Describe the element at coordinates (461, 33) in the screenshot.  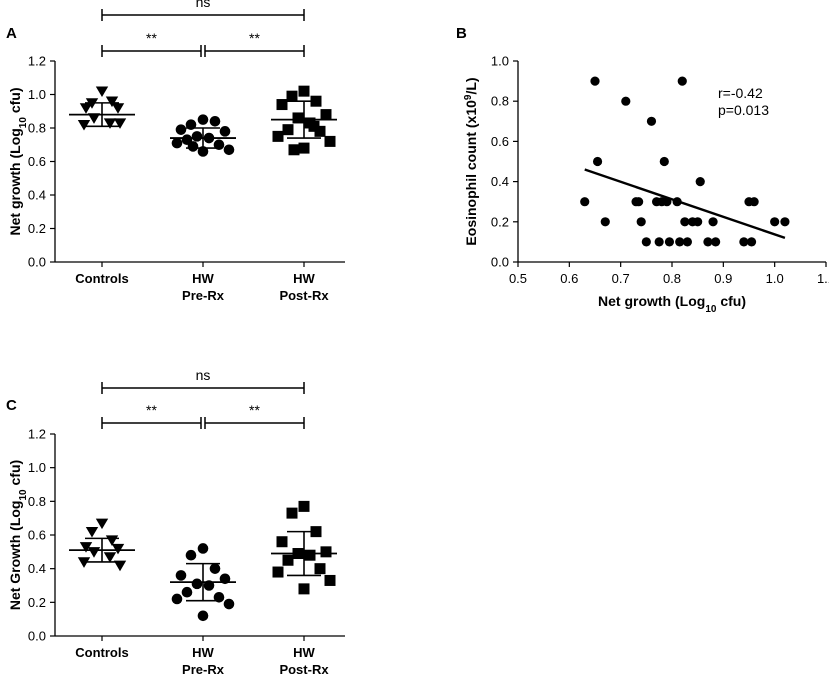
I see `panel-letter: B` at that location.